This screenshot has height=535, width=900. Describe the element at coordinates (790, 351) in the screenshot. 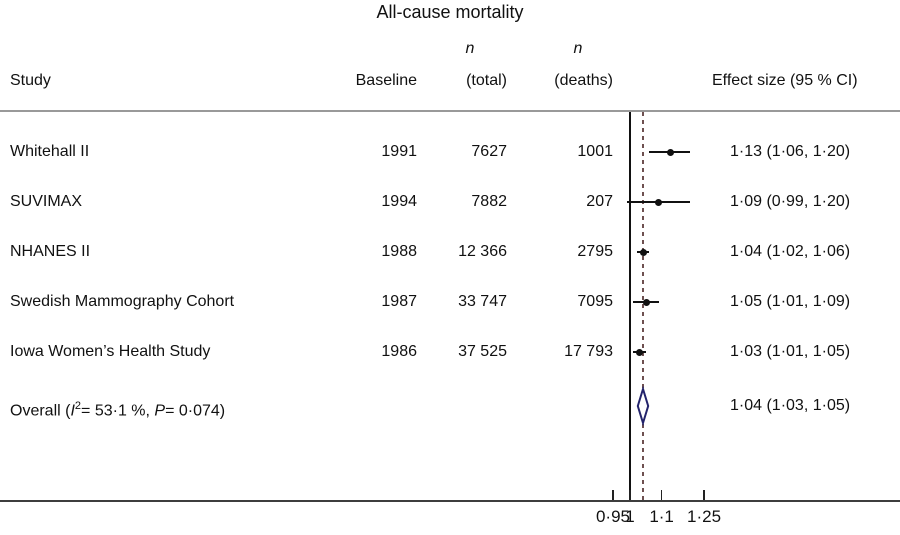

I see `effect-size-value: 1·03 (1·01, 1·05)` at that location.